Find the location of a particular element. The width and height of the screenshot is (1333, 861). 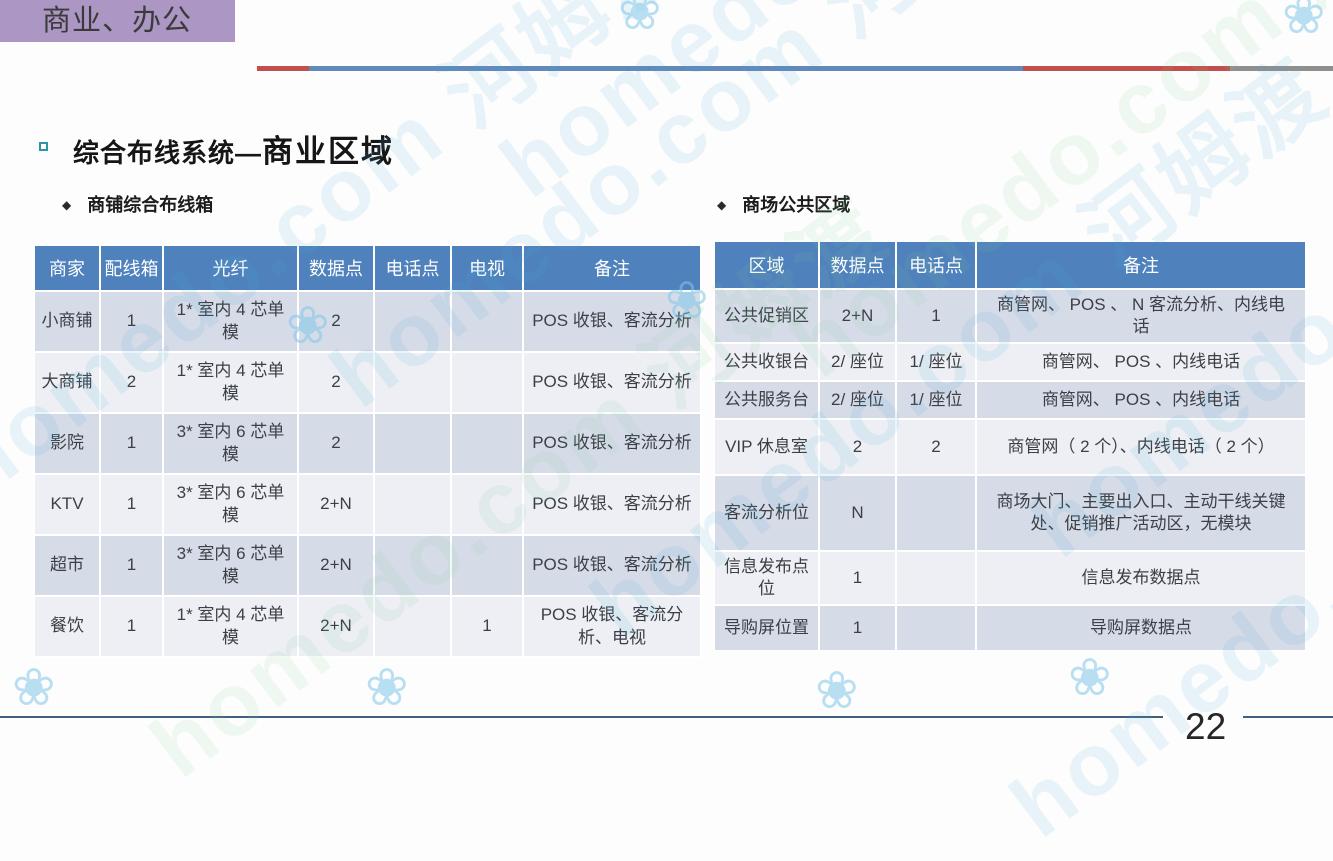

column-header: 商家 is located at coordinates (67, 268).